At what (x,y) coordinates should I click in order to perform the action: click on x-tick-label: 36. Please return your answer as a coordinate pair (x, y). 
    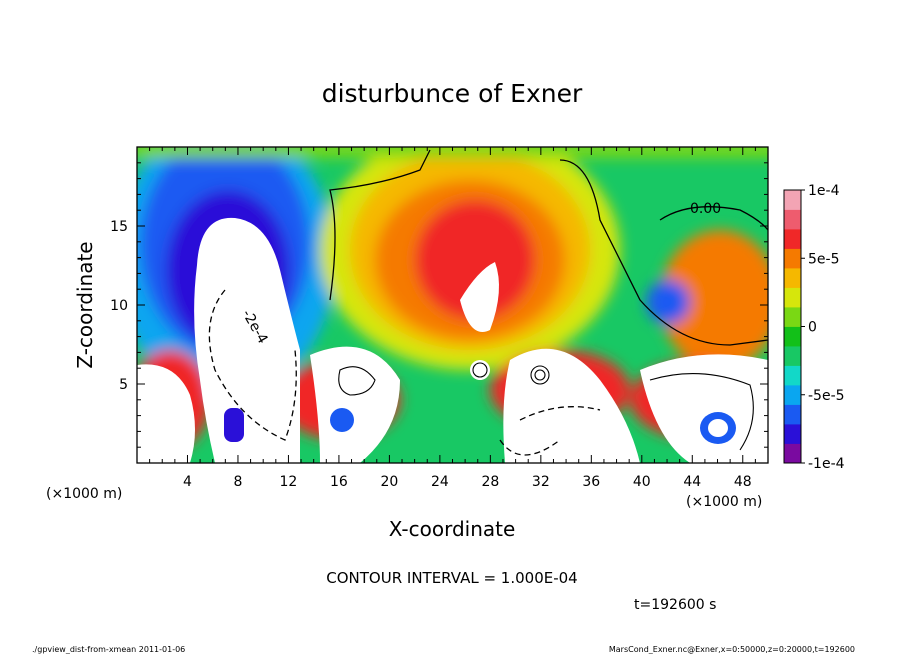
    Looking at the image, I should click on (591, 482).